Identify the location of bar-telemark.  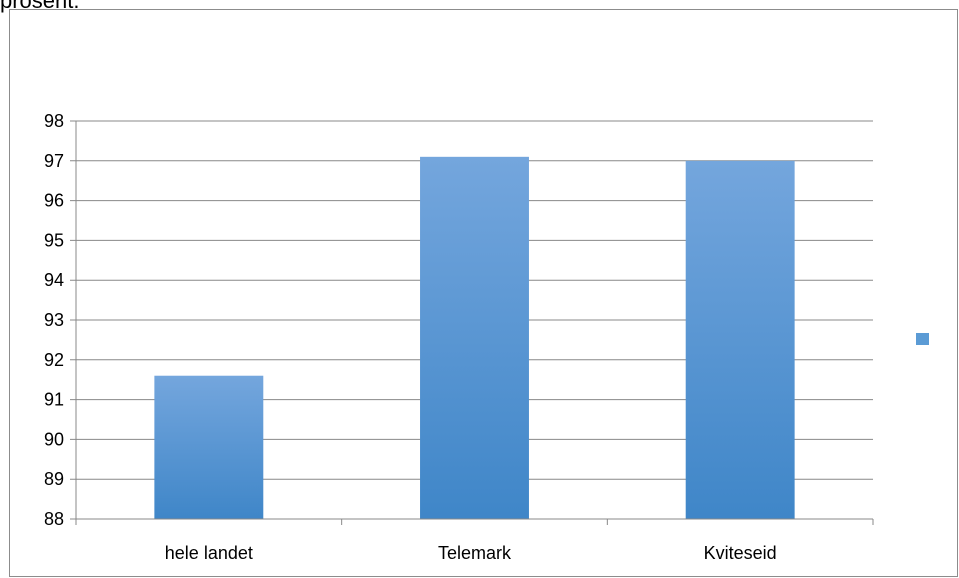
(474, 338).